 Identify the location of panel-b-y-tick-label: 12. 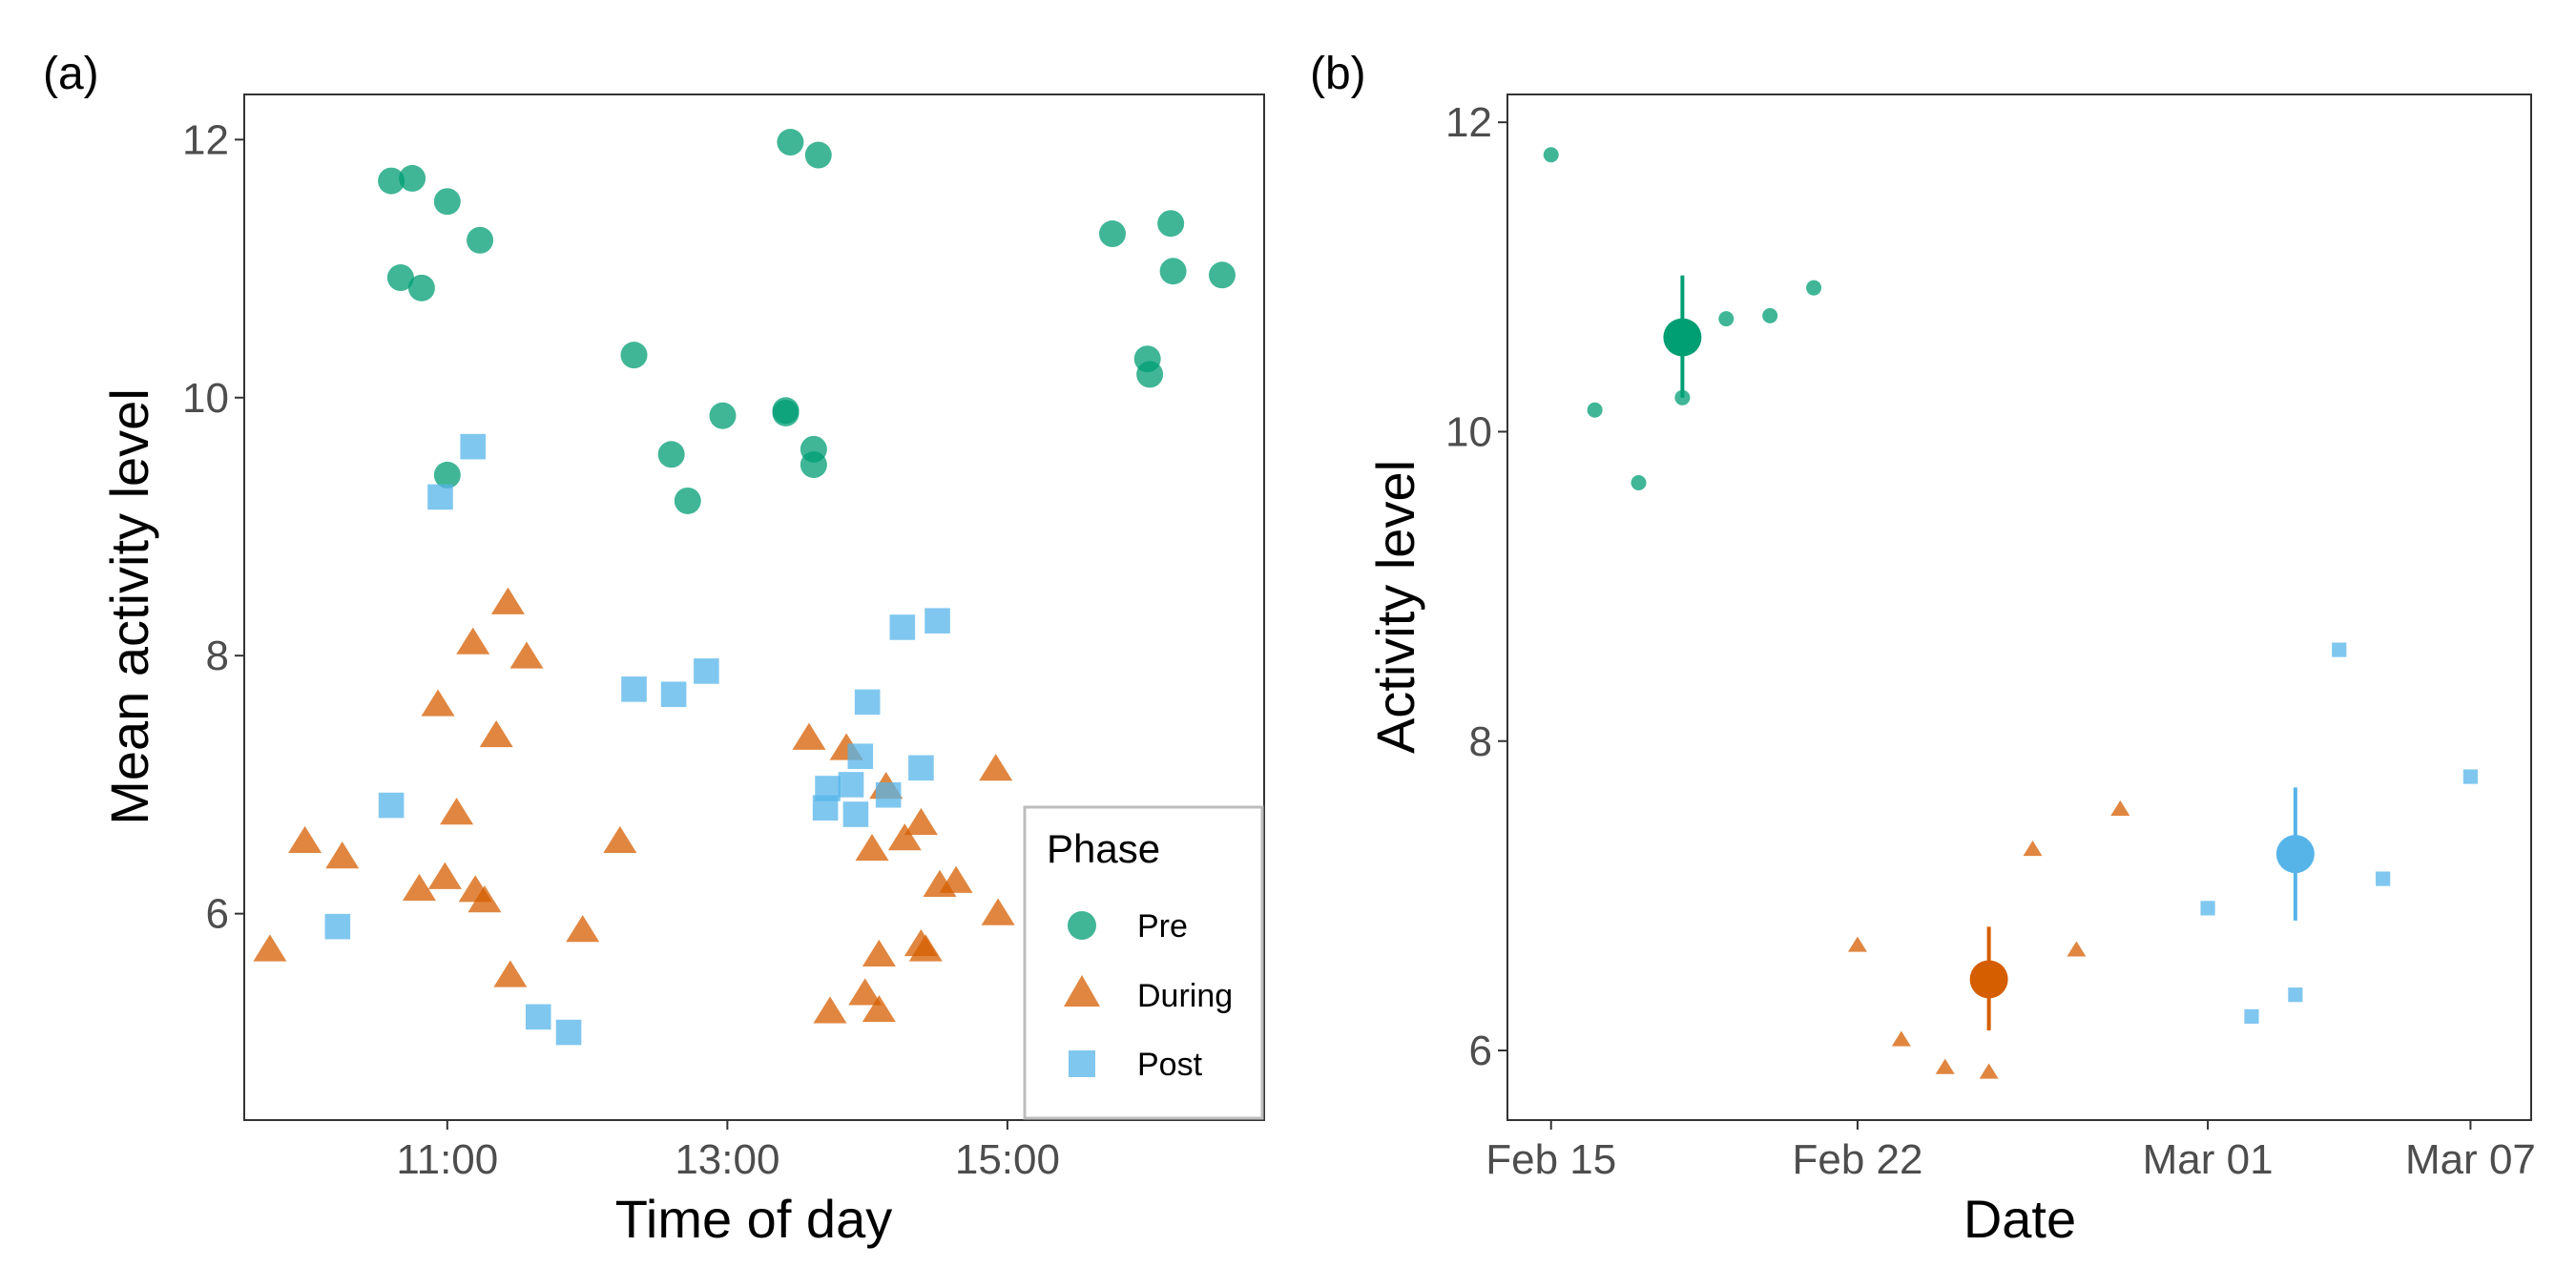
(1468, 122).